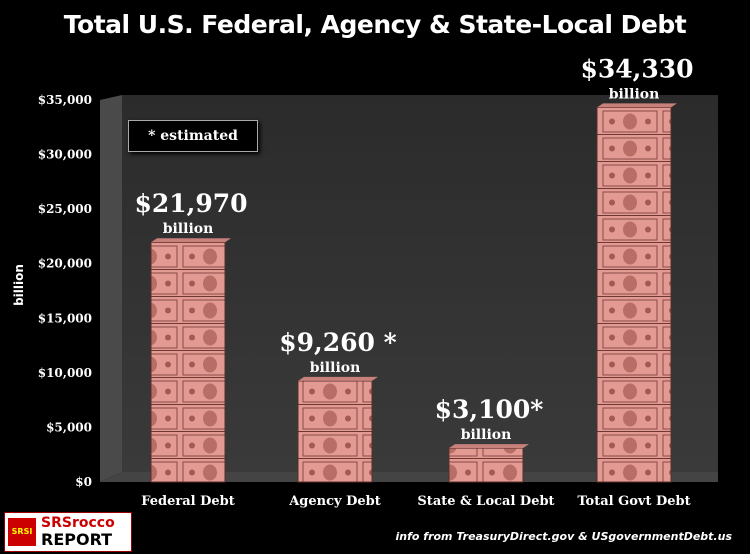 The width and height of the screenshot is (750, 554). What do you see at coordinates (636, 68) in the screenshot?
I see `value-label: $34,330` at bounding box center [636, 68].